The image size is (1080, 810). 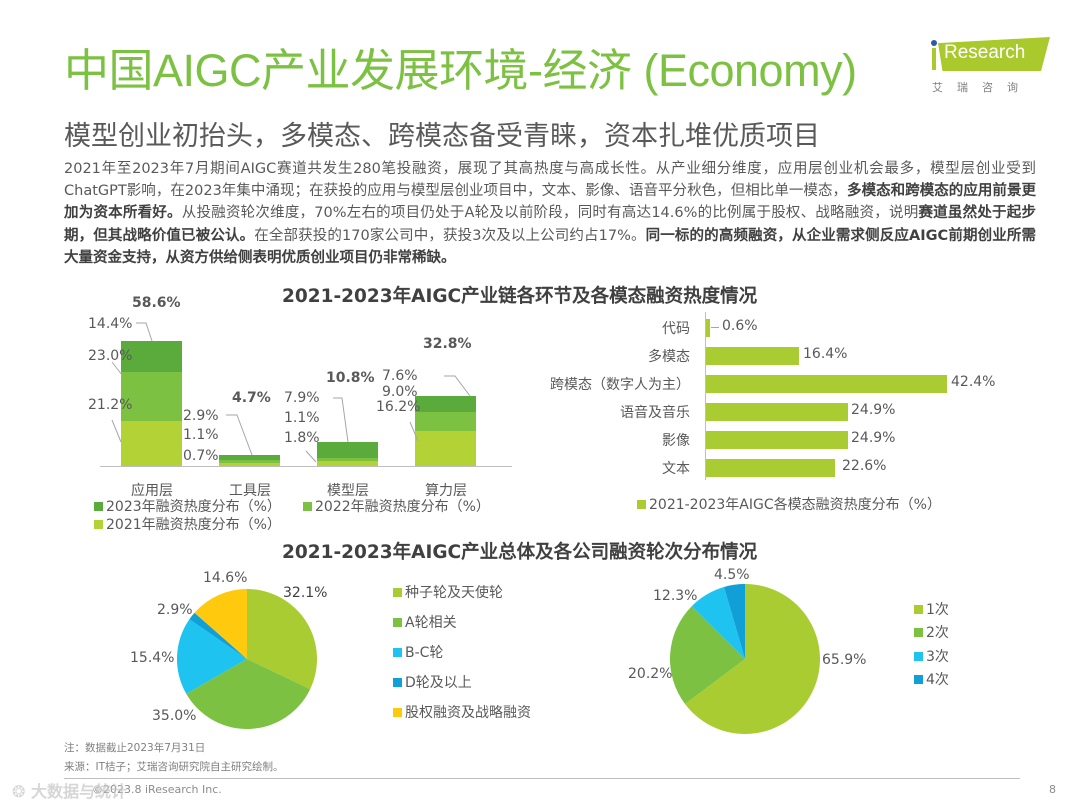 What do you see at coordinates (937, 610) in the screenshot?
I see `legend-label: 1次` at bounding box center [937, 610].